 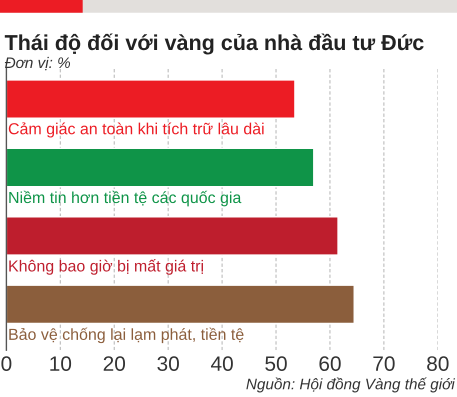 I want to click on y-tick-label: Niềm tin hơn tiền tệ các quốc gia, so click(x=125, y=198).